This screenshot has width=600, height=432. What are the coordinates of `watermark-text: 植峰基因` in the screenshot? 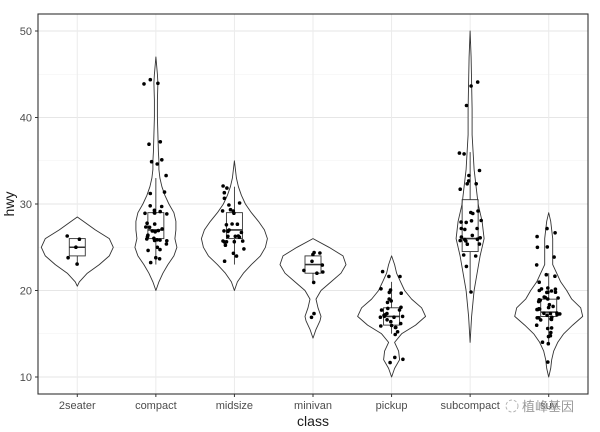 It's located at (548, 407).